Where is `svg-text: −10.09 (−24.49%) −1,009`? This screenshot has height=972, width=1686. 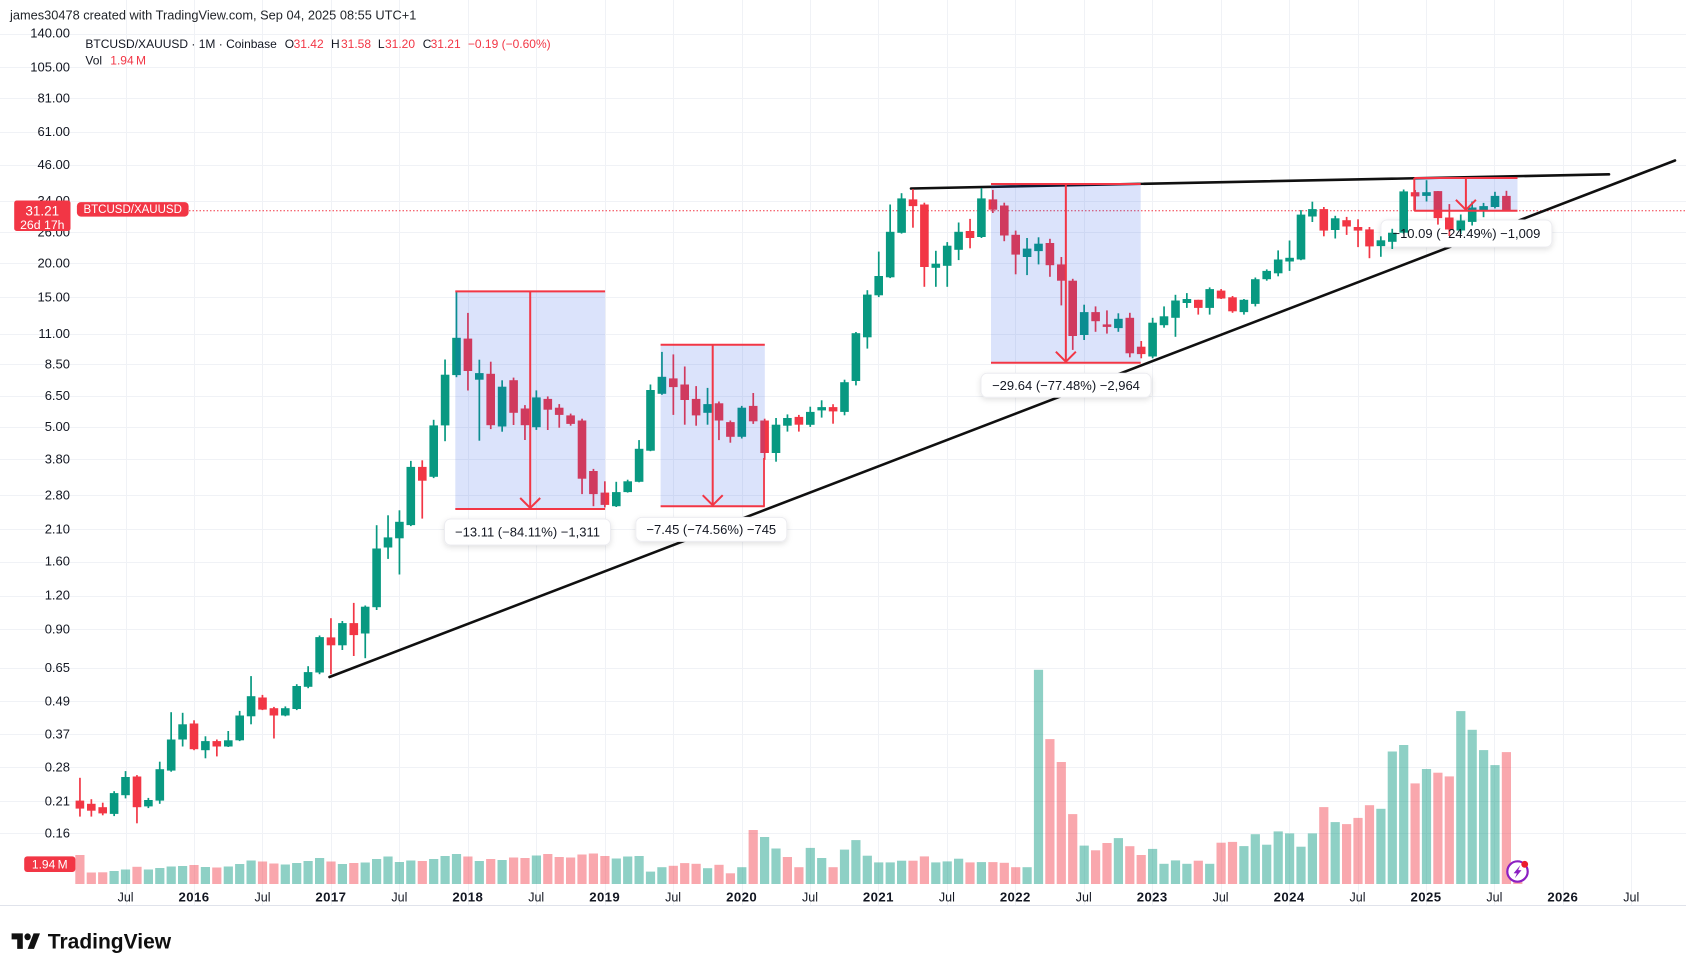 svg-text: −10.09 (−24.49%) −1,009 is located at coordinates (1466, 233).